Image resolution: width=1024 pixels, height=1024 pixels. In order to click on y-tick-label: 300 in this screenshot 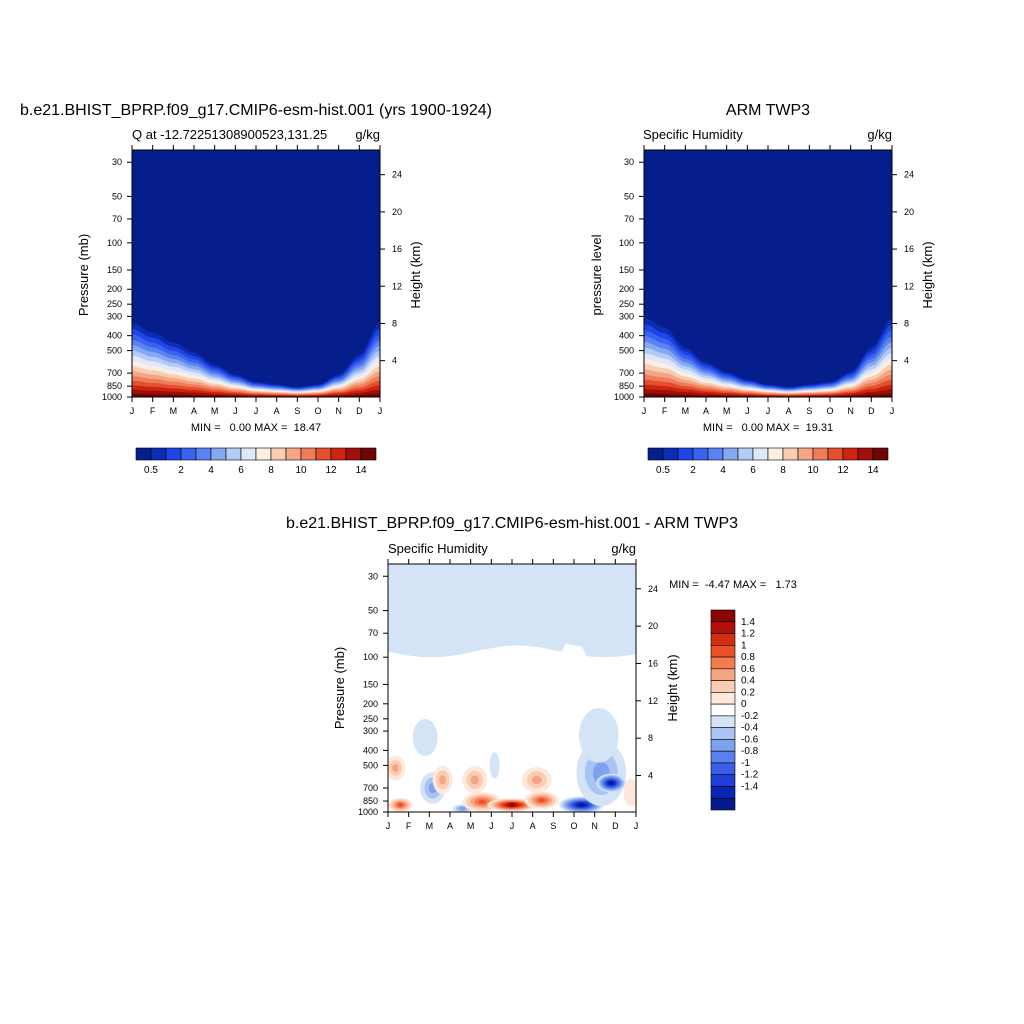, I will do `click(114, 316)`.